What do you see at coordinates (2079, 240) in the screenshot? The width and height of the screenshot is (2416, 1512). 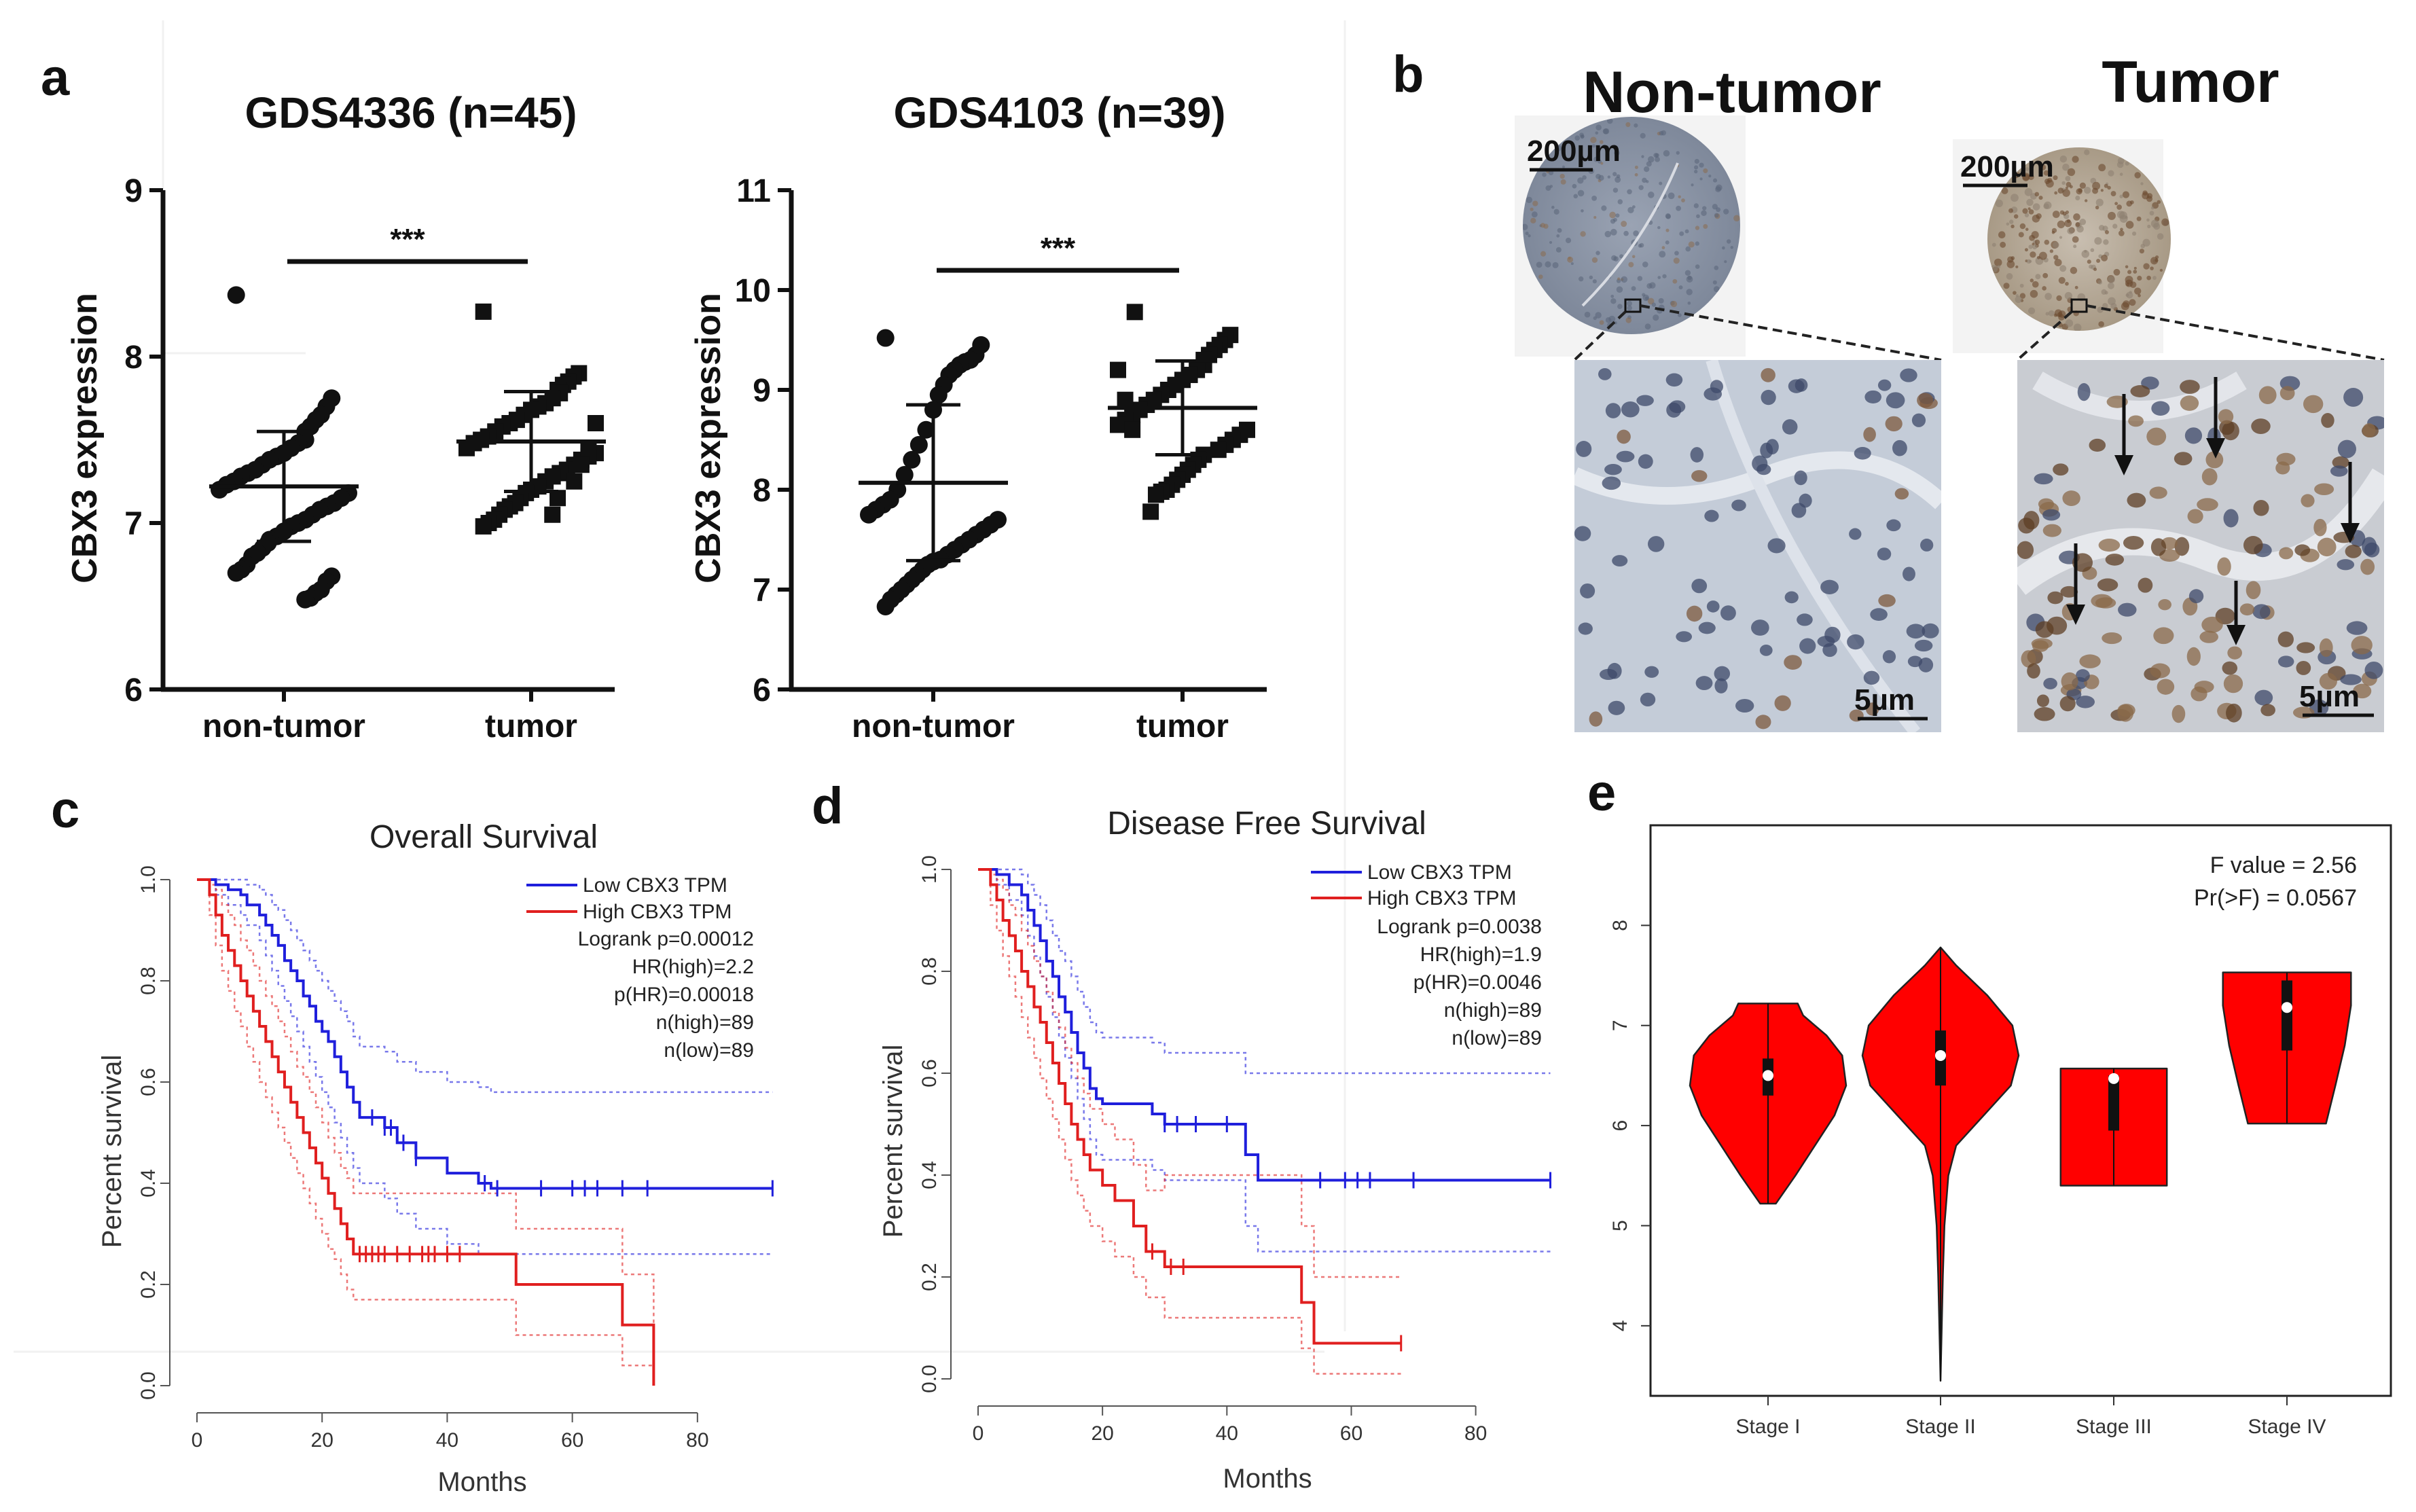 I see `tumor-core-texture` at bounding box center [2079, 240].